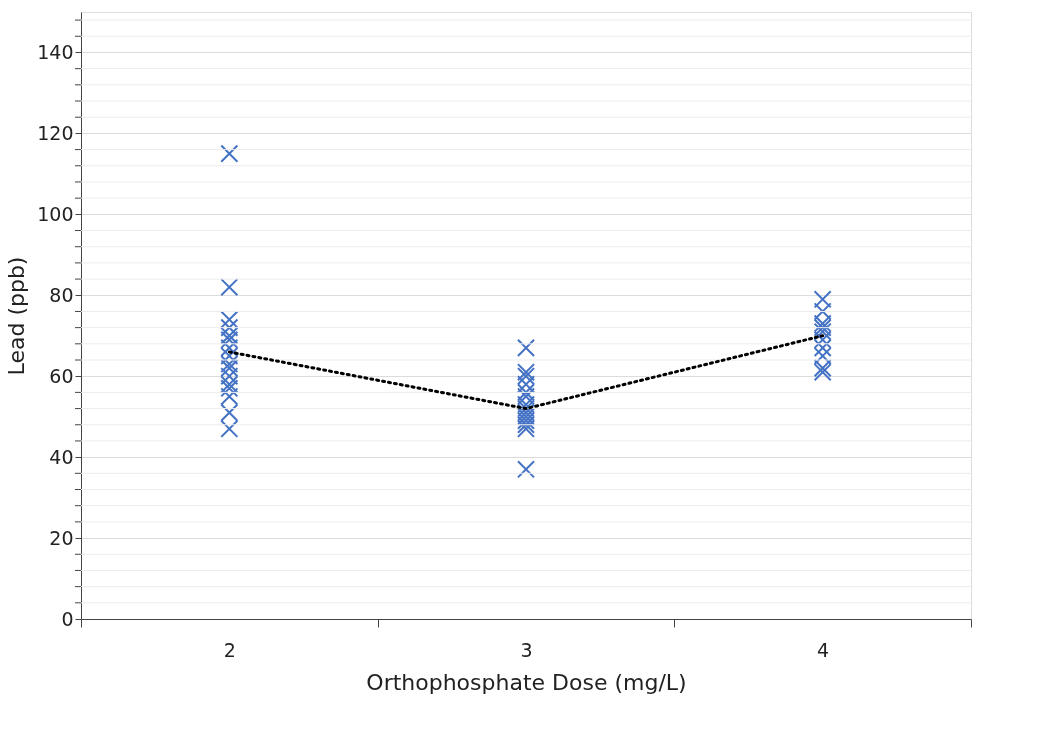 This screenshot has height=747, width=1039. What do you see at coordinates (823, 649) in the screenshot?
I see `x-tick-label: 4` at bounding box center [823, 649].